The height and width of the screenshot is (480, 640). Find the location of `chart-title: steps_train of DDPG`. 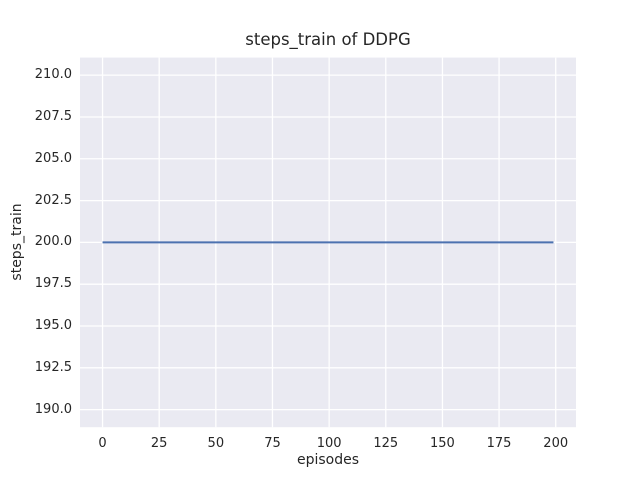

chart-title: steps_train of DDPG is located at coordinates (328, 39).